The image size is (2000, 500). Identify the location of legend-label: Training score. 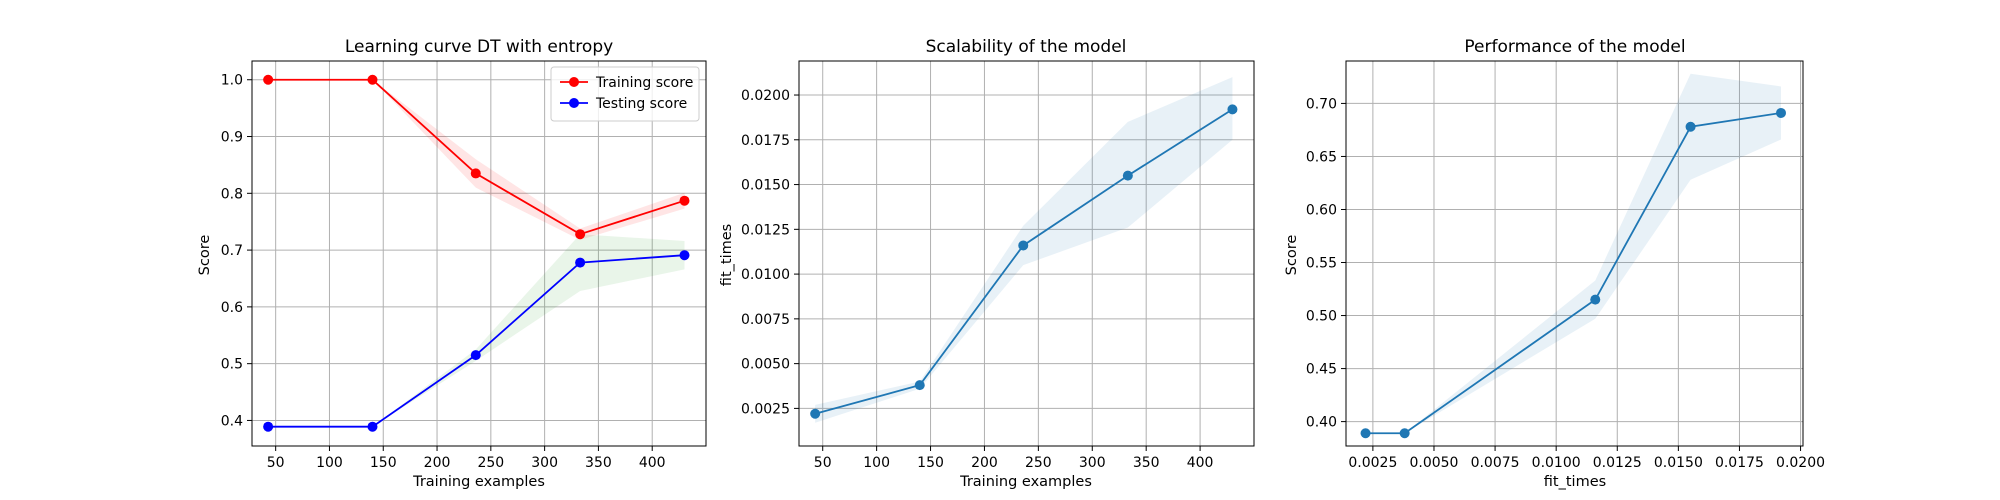
(644, 83).